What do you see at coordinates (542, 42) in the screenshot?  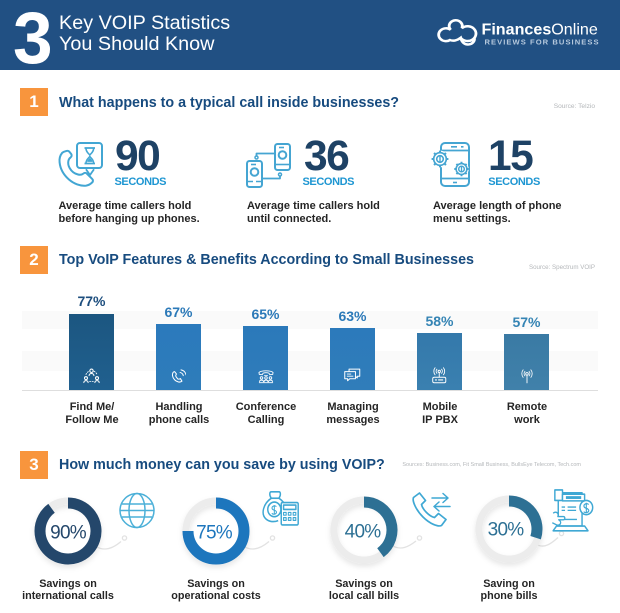 I see `svg-text: REVIEWS FOR BUSINESS` at bounding box center [542, 42].